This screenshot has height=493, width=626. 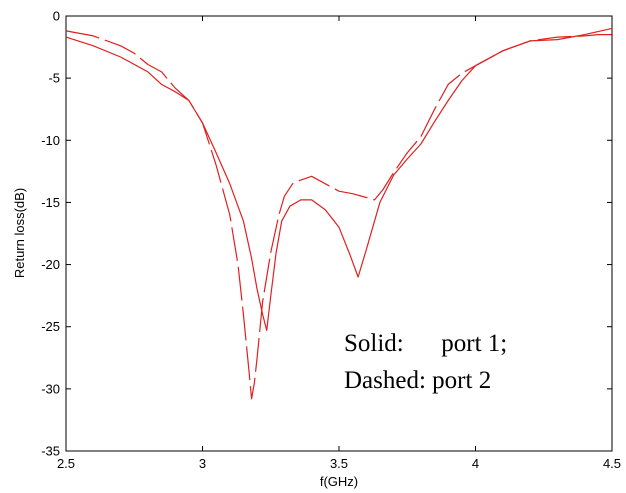 I want to click on x-tick-label: 3.5, so click(x=339, y=463).